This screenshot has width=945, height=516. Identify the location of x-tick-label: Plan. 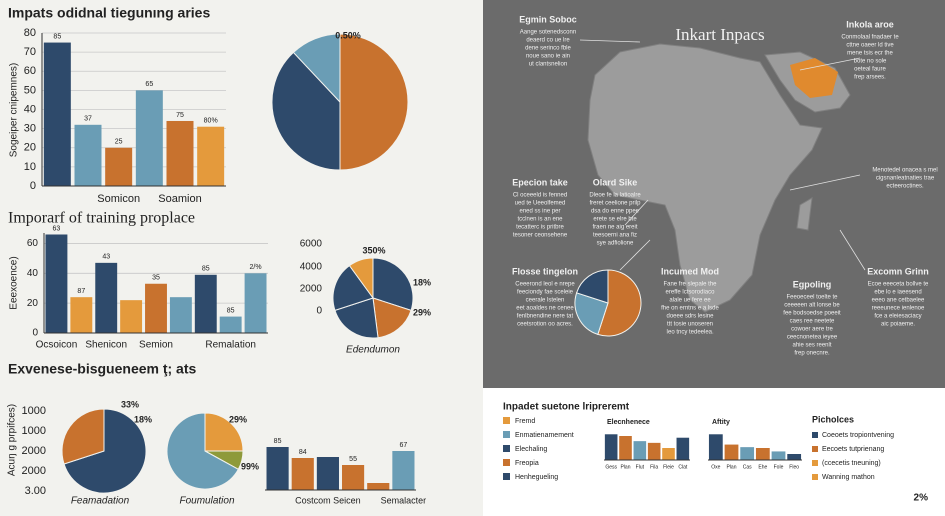
(731, 467).